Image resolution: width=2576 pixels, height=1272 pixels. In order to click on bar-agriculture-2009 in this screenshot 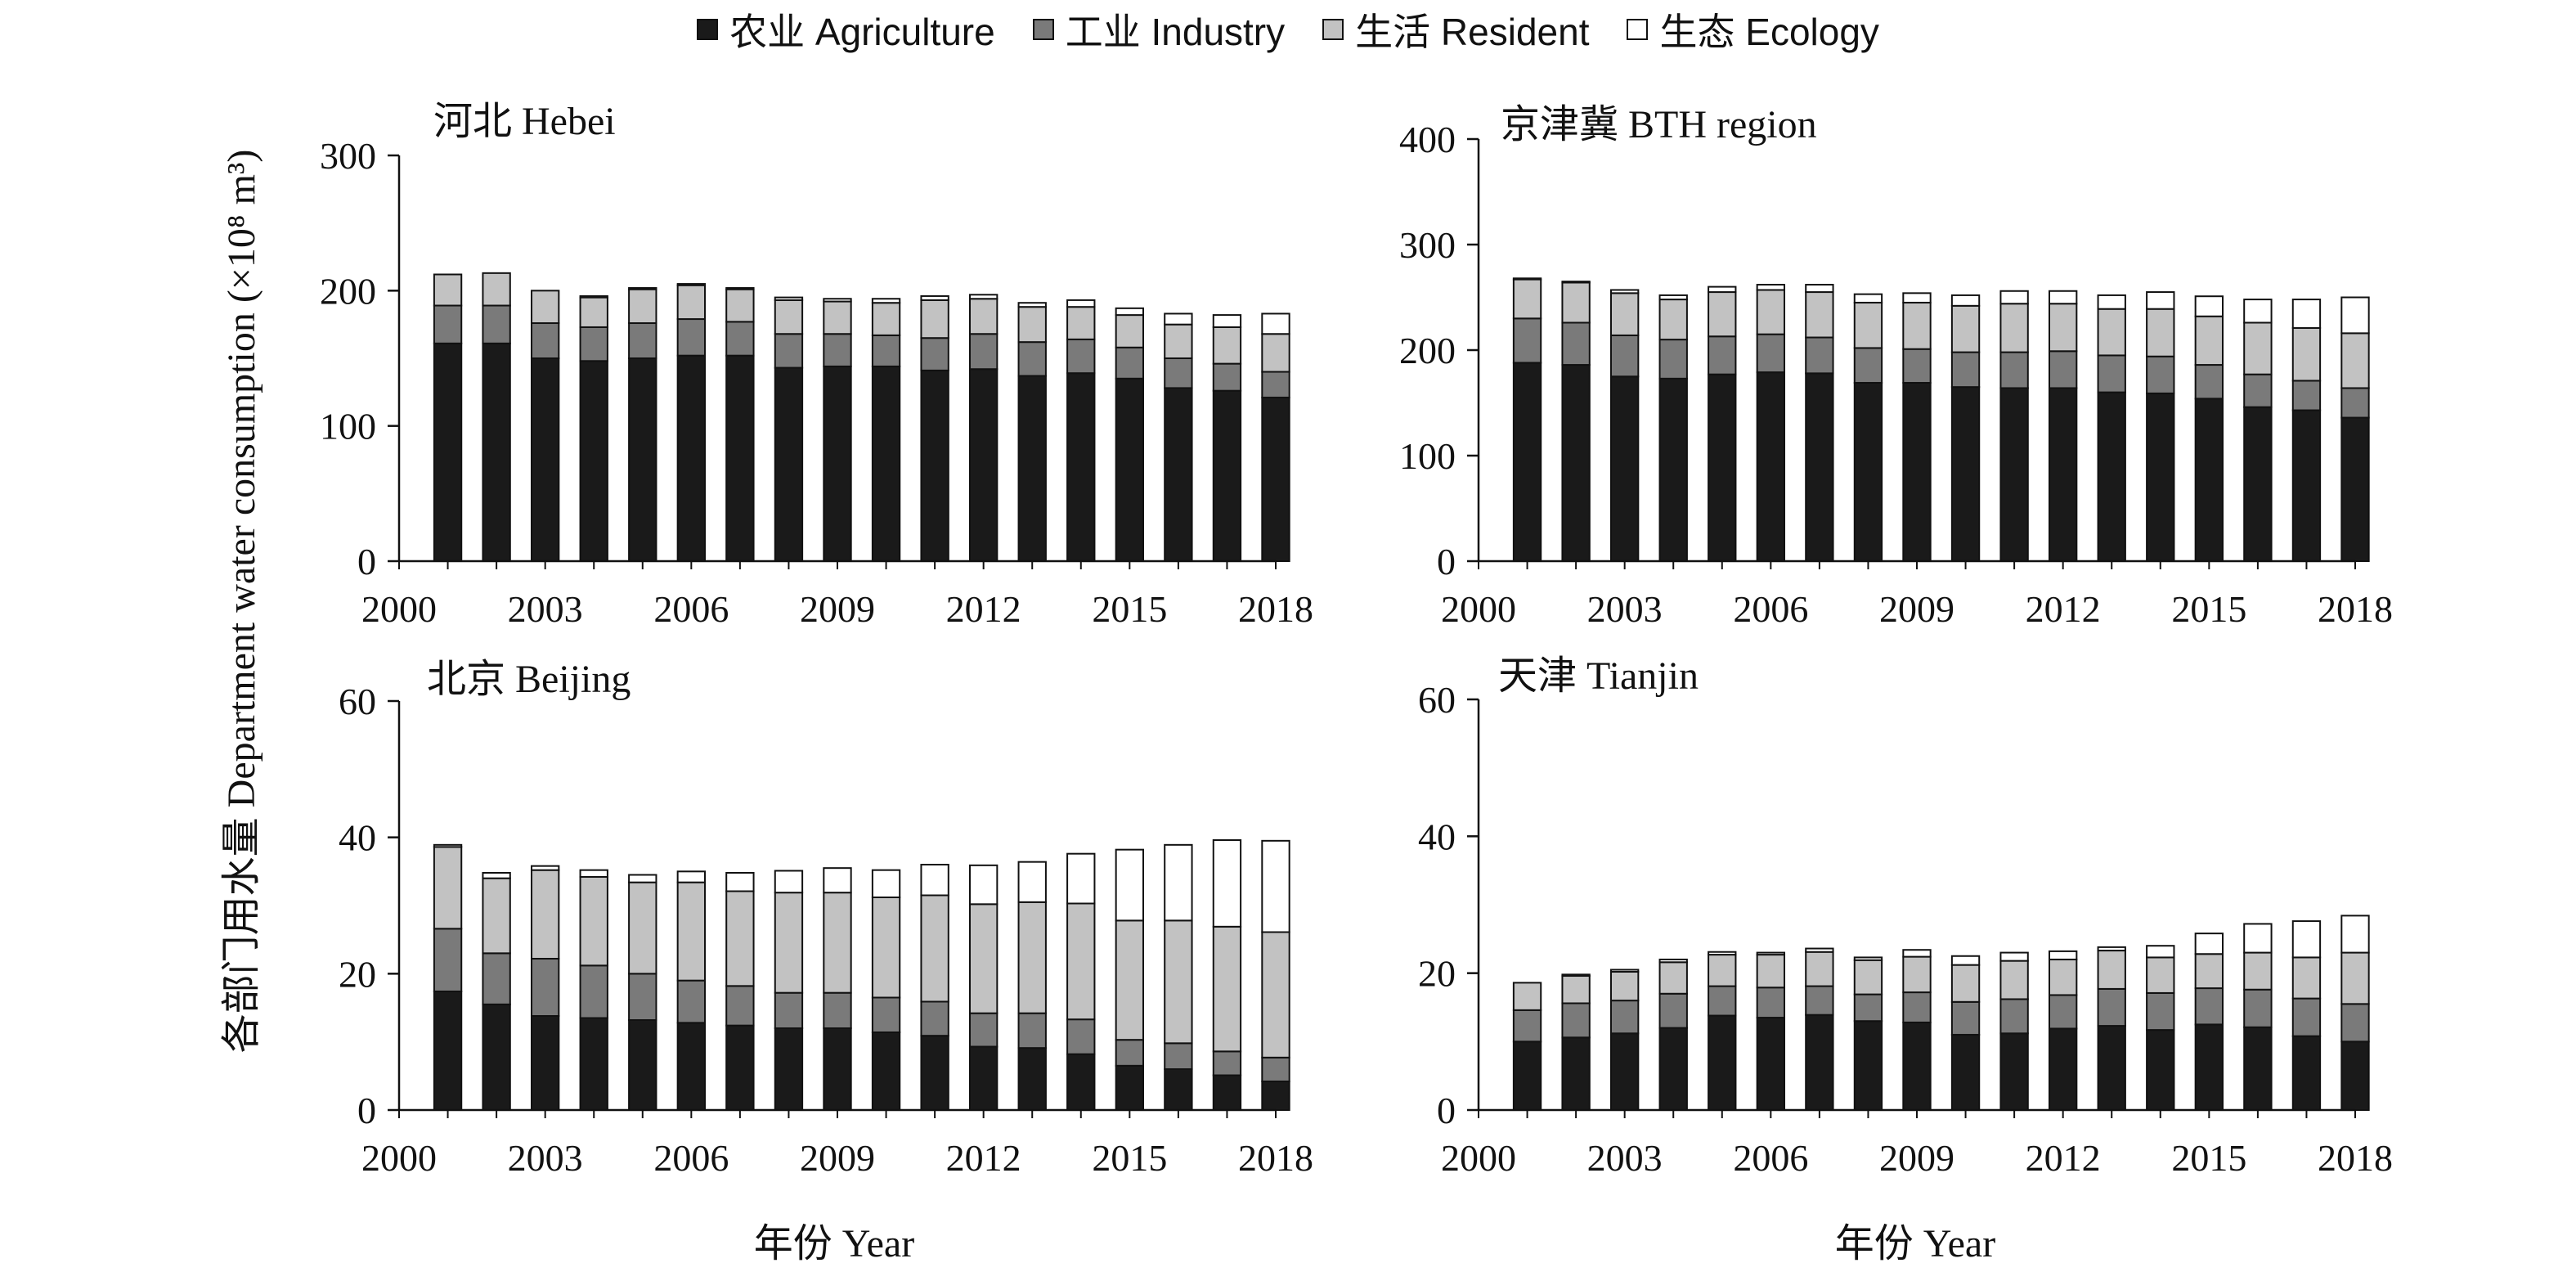, I will do `click(1917, 471)`.